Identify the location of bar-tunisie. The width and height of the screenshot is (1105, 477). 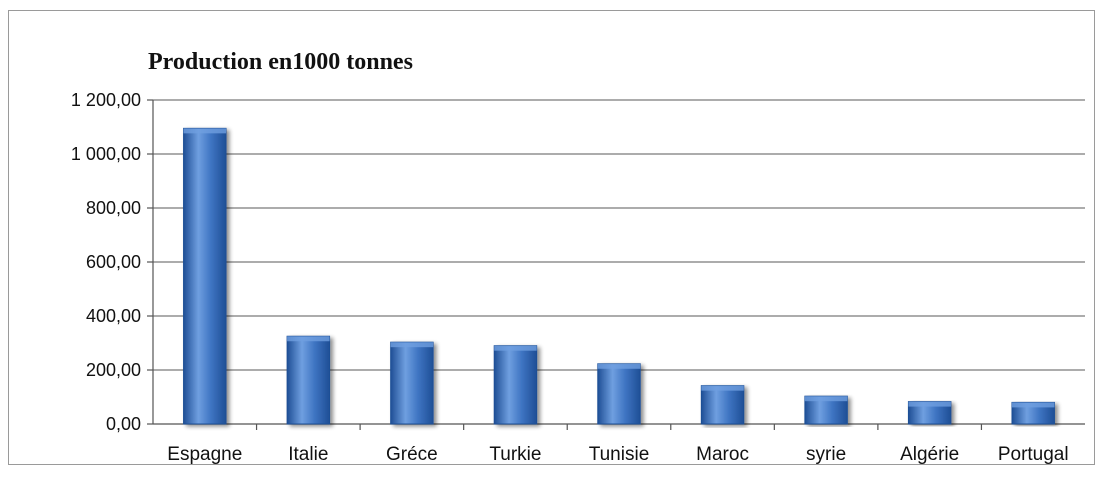
(619, 394).